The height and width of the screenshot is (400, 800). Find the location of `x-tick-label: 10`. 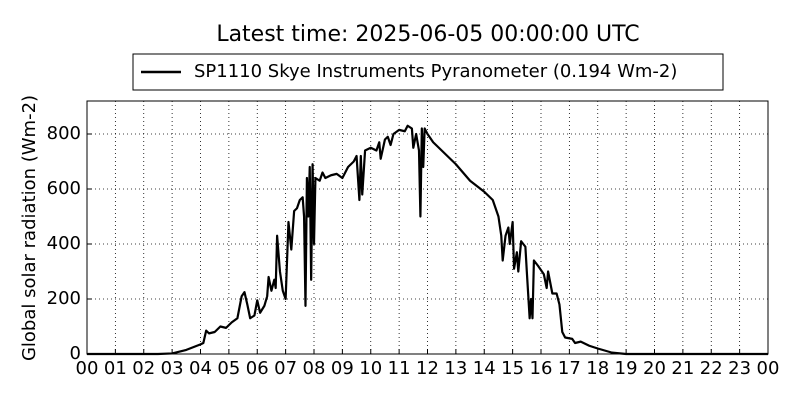

x-tick-label: 10 is located at coordinates (370, 368).